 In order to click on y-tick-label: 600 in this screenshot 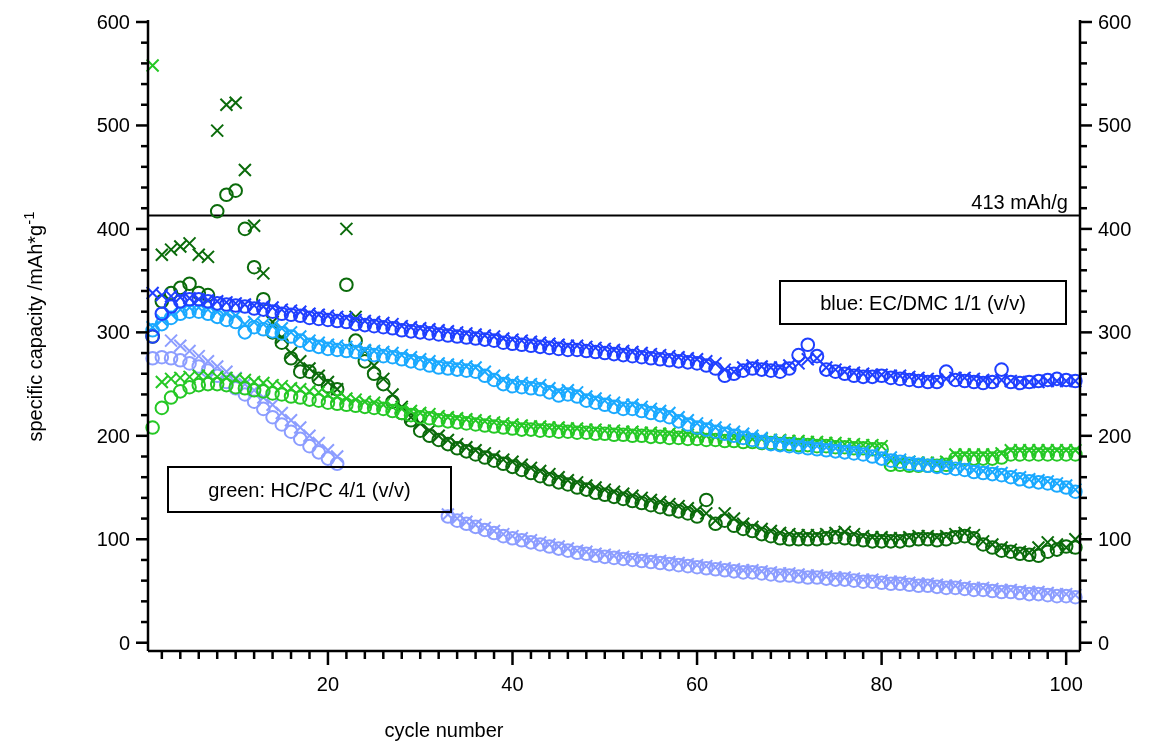, I will do `click(113, 22)`.